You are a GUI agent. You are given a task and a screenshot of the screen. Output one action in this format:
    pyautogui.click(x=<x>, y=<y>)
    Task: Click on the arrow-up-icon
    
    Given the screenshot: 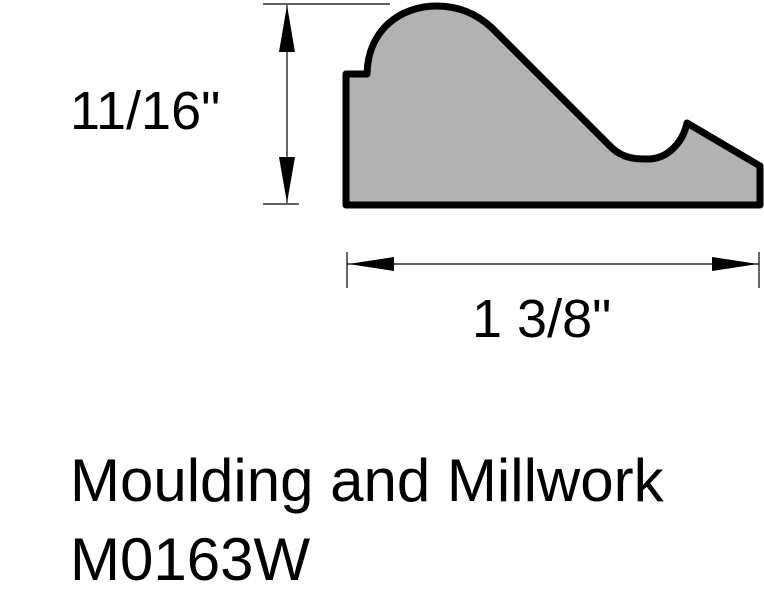 What is the action you would take?
    pyautogui.click(x=287, y=28)
    